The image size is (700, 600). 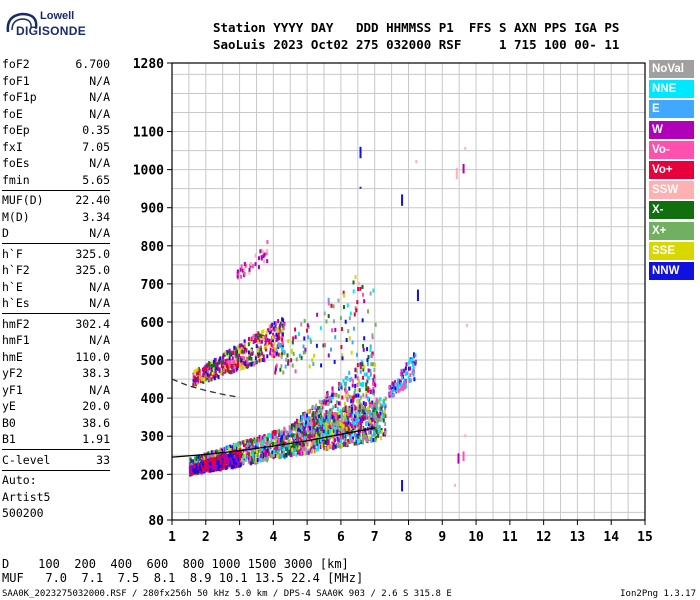 What do you see at coordinates (56, 254) in the screenshot?
I see `param-row-hf: h`F 325.0` at bounding box center [56, 254].